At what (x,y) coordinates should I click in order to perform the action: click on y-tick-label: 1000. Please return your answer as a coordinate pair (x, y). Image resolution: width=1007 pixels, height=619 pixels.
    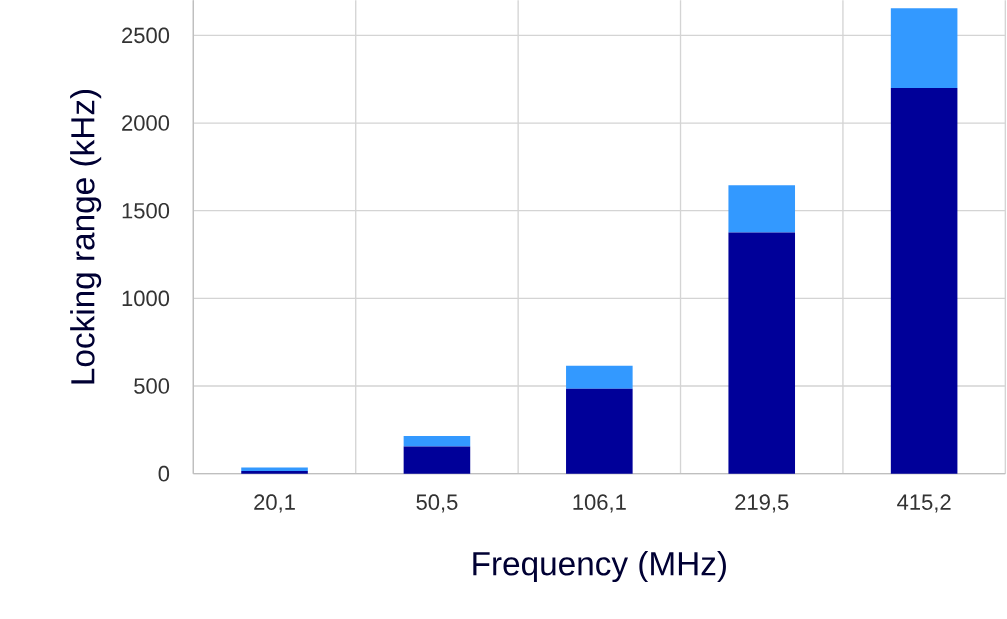
    Looking at the image, I should click on (146, 298).